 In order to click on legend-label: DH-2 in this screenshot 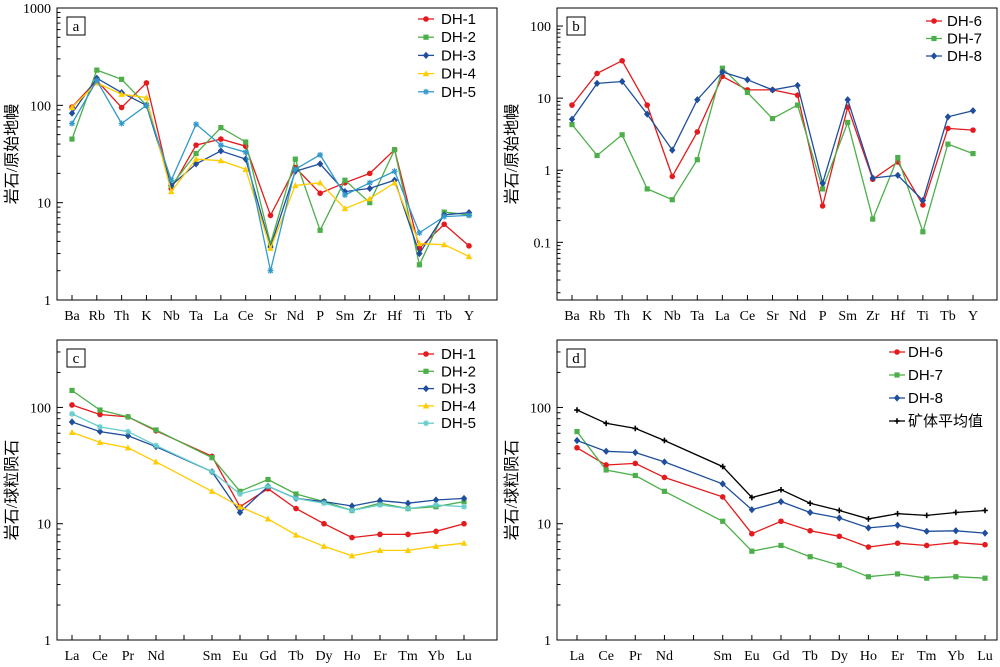, I will do `click(458, 371)`.